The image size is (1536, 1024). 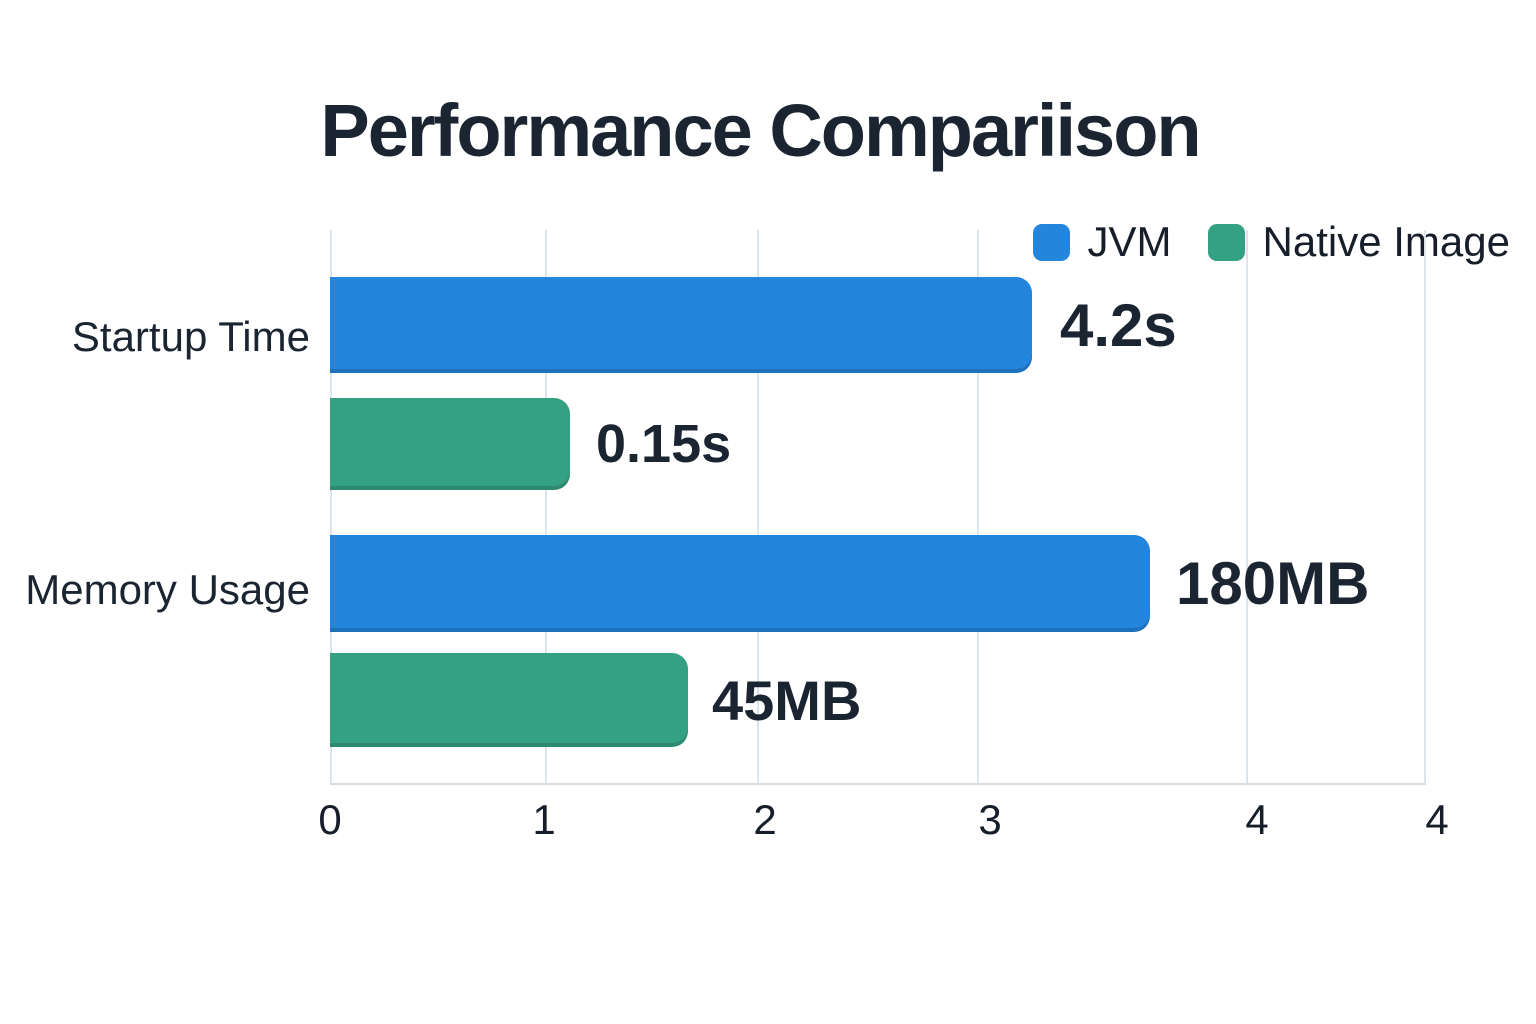 I want to click on x-tick-3: 3, so click(x=990, y=819).